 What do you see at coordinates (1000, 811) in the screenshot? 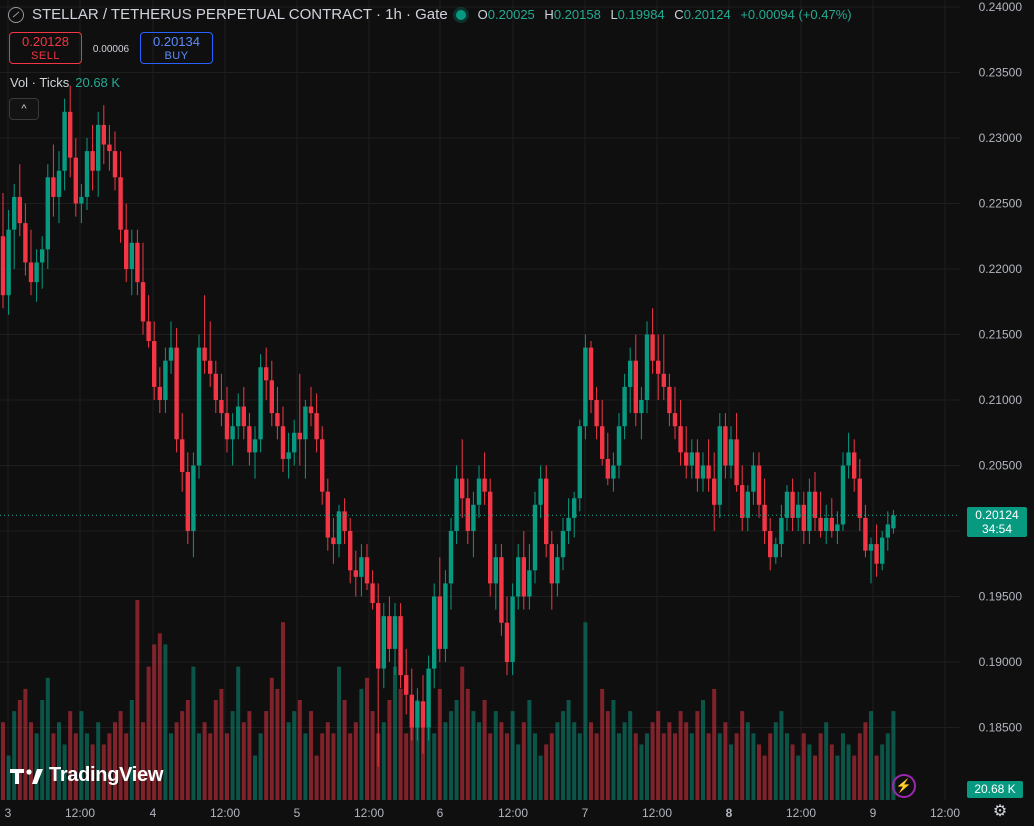
I see `settings-icon: ⚙` at bounding box center [1000, 811].